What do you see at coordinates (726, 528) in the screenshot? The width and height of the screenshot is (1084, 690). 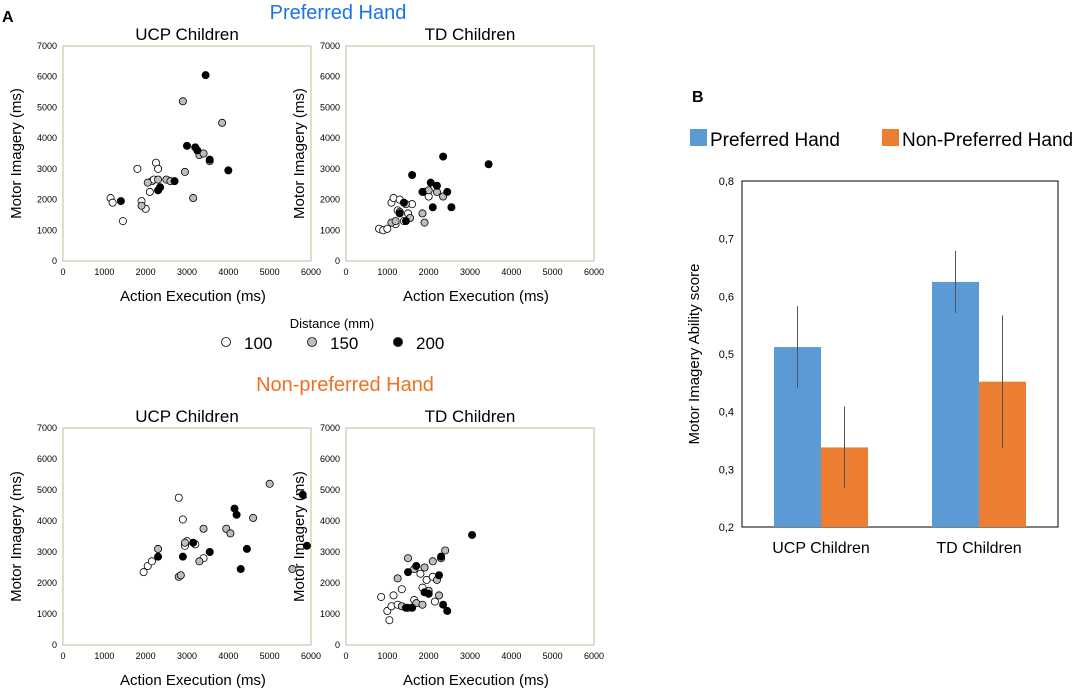 I see `bar-y-tick-label: 0,2` at bounding box center [726, 528].